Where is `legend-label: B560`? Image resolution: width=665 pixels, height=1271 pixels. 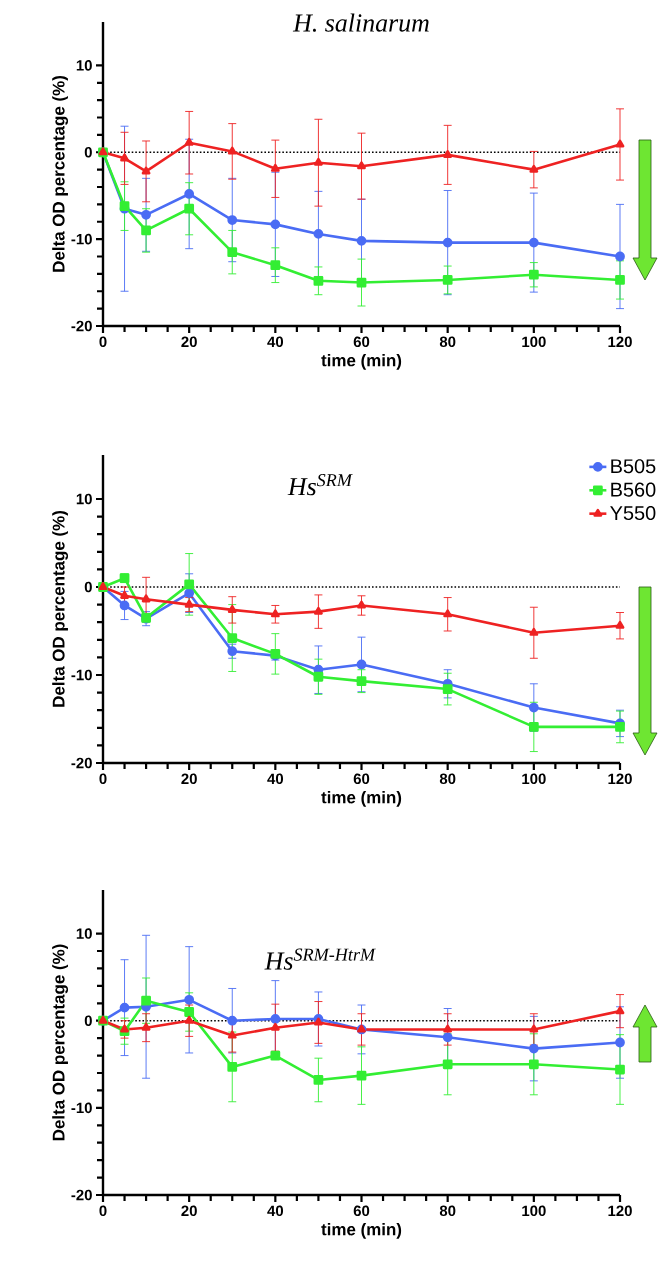
legend-label: B560 is located at coordinates (633, 489).